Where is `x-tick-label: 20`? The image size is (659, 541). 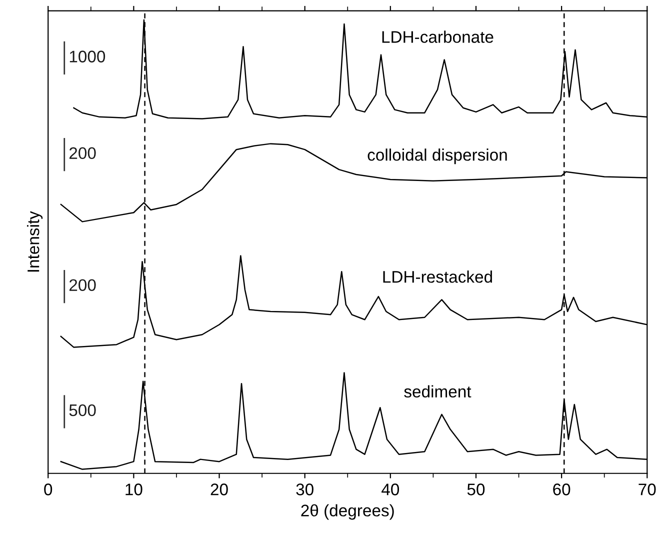 x-tick-label: 20 is located at coordinates (219, 490).